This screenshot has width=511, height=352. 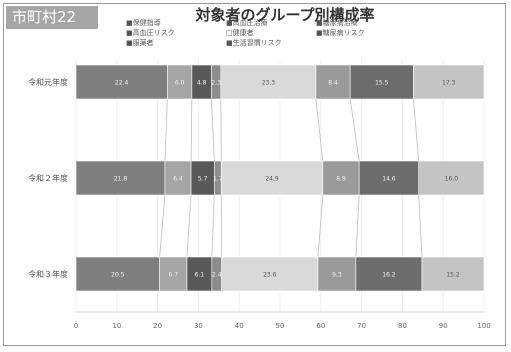 What do you see at coordinates (143, 22) in the screenshot?
I see `legend-item: ■保健指導` at bounding box center [143, 22].